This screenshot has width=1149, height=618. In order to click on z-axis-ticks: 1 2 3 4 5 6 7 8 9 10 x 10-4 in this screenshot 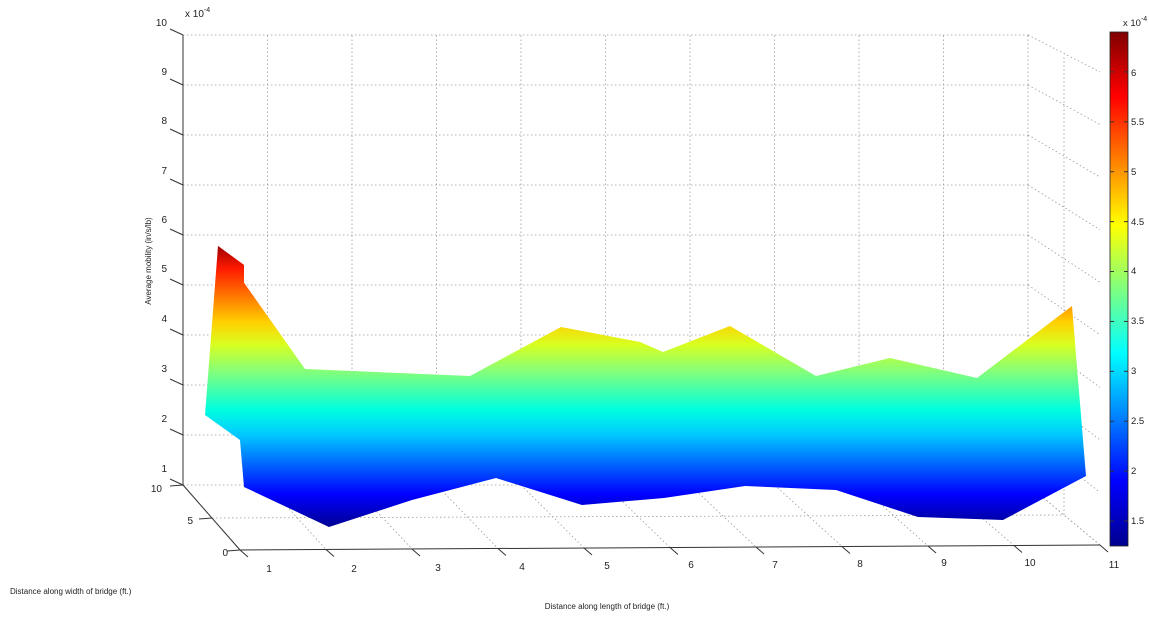, I will do `click(183, 241)`.